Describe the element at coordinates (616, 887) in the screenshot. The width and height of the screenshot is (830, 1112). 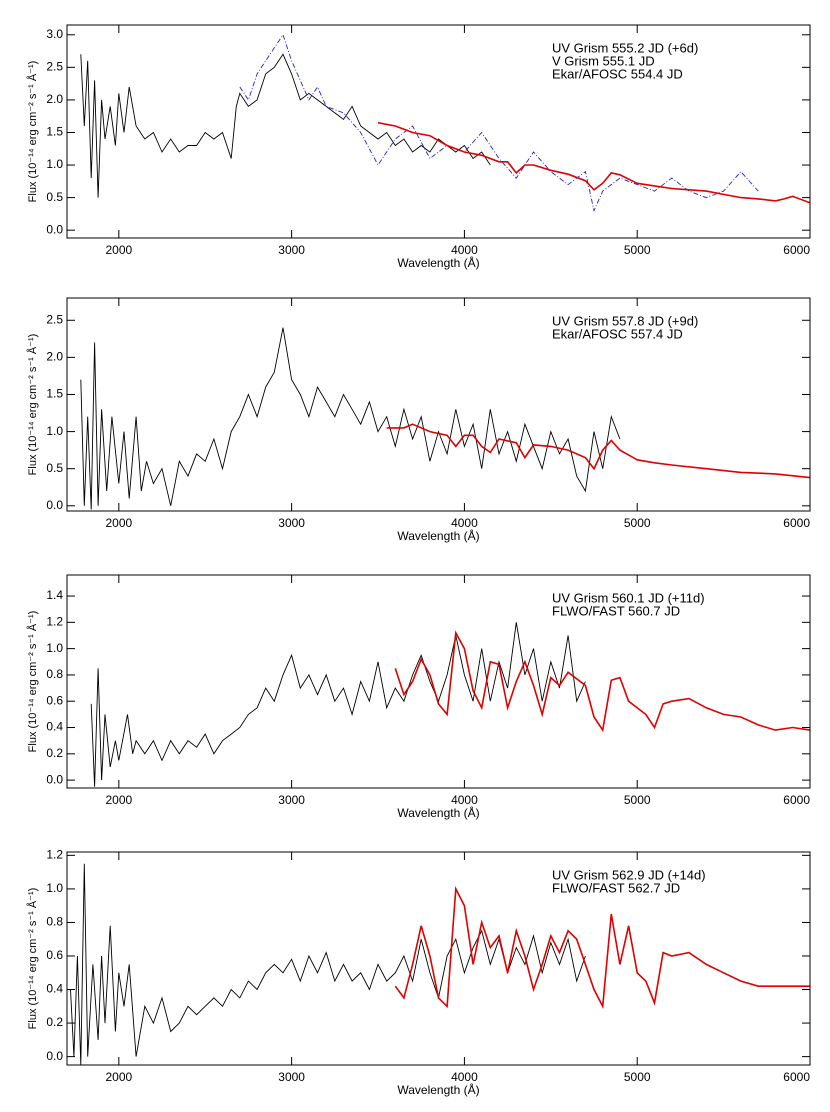
I see `legend-entry: FLWO/FAST 562.7 JD` at that location.